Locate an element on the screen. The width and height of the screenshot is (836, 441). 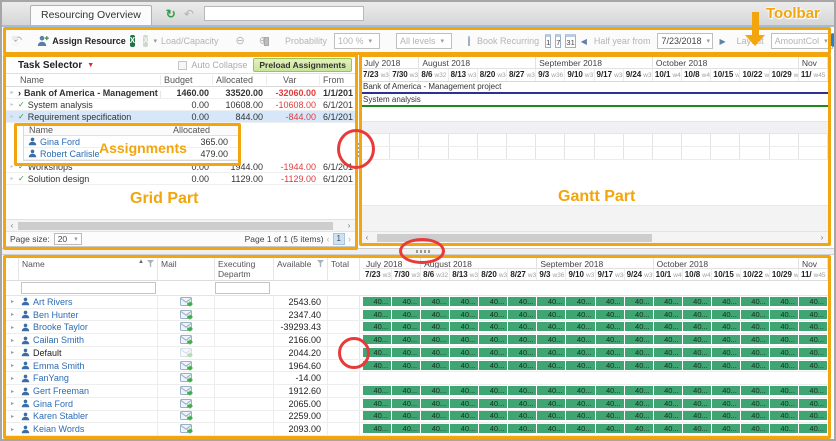
gantt-week-header: 8/20w34 is located at coordinates (495, 274).